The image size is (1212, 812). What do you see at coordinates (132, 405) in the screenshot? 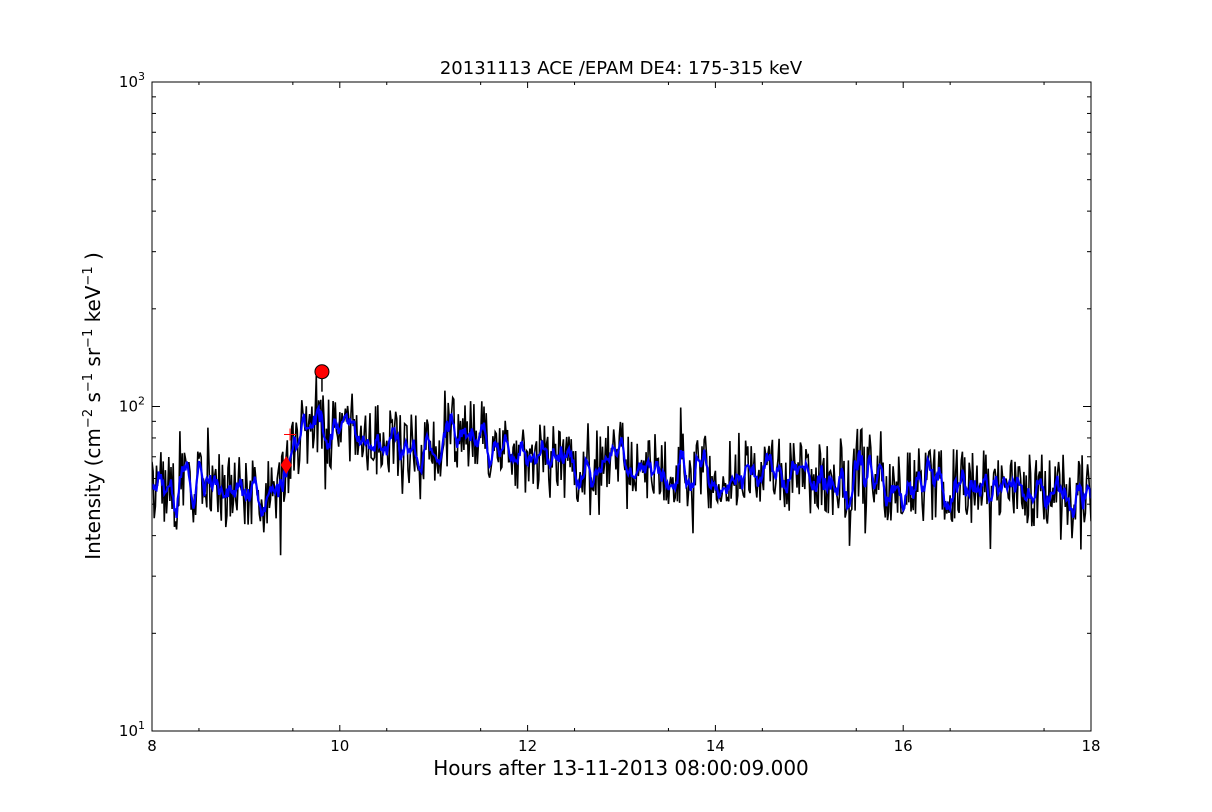
I see `y-tick-label: 10²` at bounding box center [132, 405].